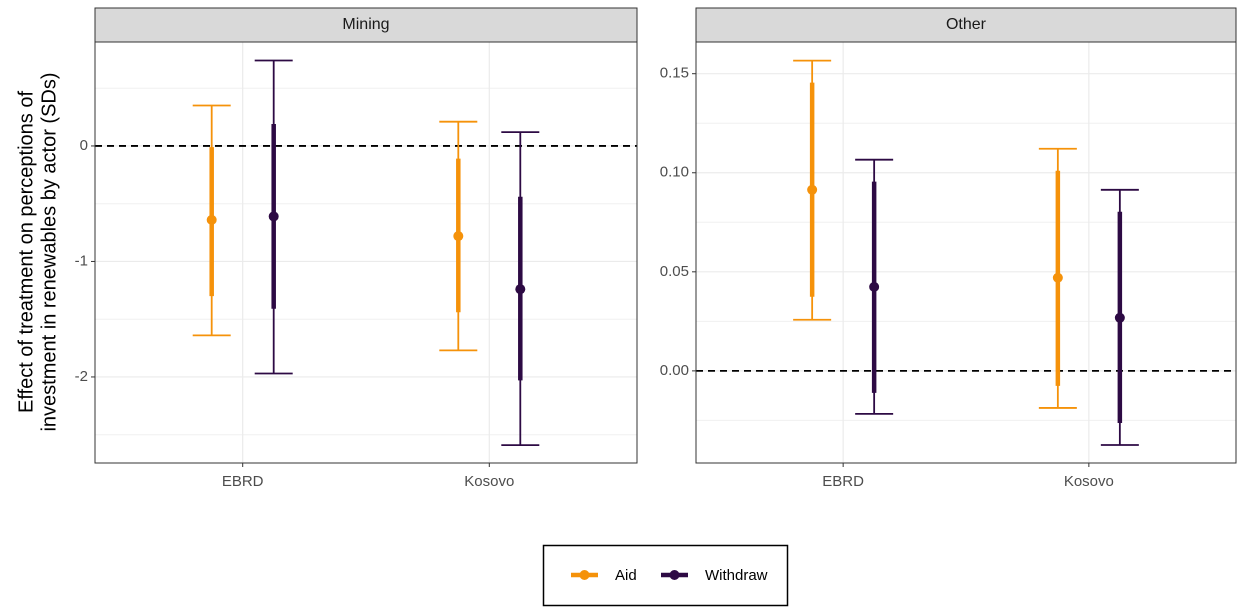 This screenshot has width=1238, height=607. What do you see at coordinates (81, 376) in the screenshot?
I see `y-tick-label: -2` at bounding box center [81, 376].